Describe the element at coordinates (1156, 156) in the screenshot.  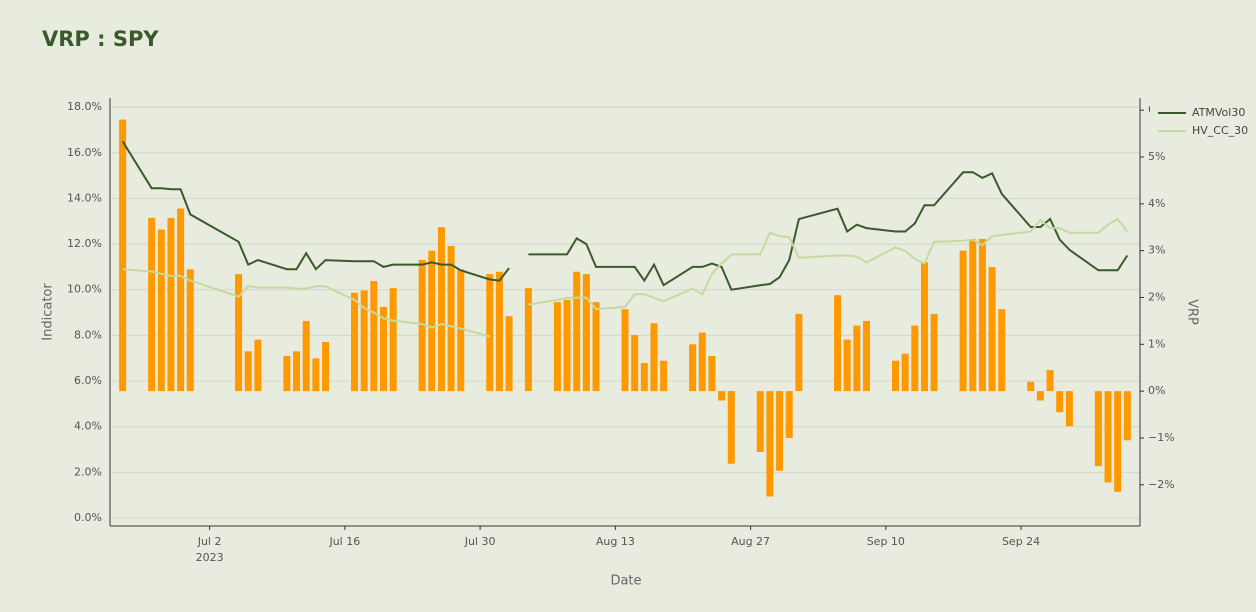
I see `y2-tick-label: 5%` at that location.